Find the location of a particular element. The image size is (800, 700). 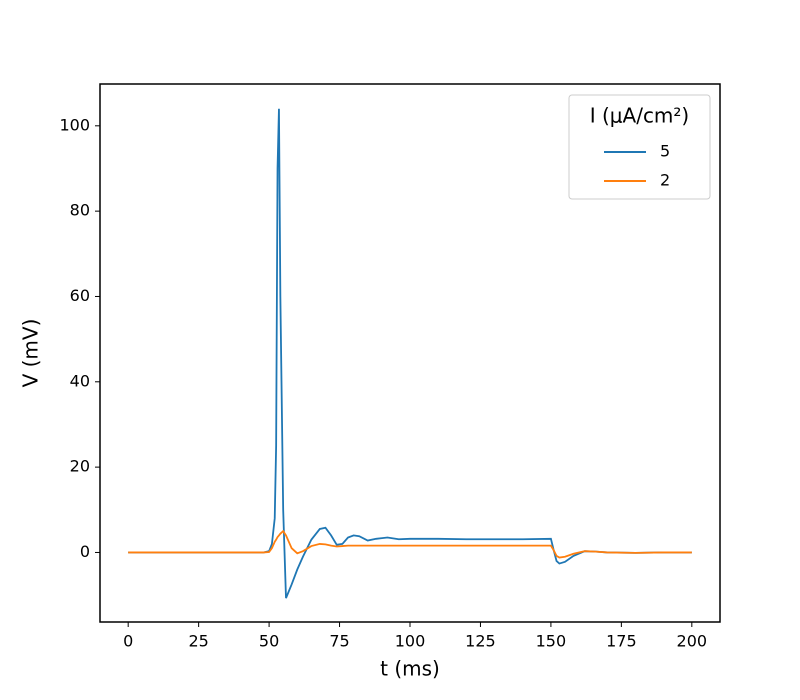

x-tick-label: 50 is located at coordinates (269, 641).